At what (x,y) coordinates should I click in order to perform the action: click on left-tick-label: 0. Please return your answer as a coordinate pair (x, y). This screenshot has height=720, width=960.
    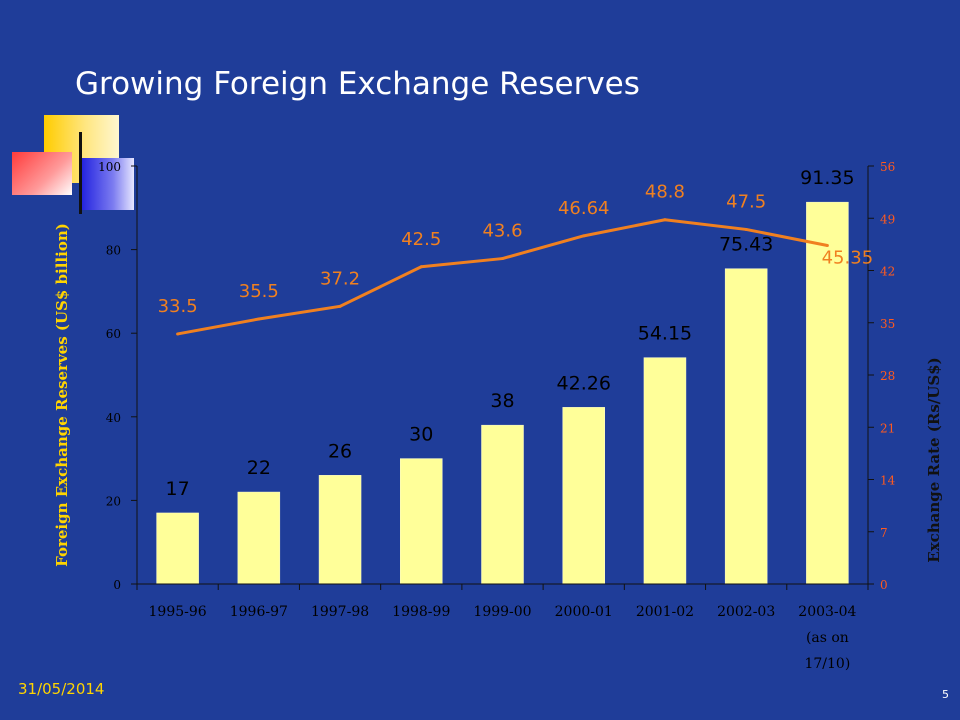
    Looking at the image, I should click on (117, 585).